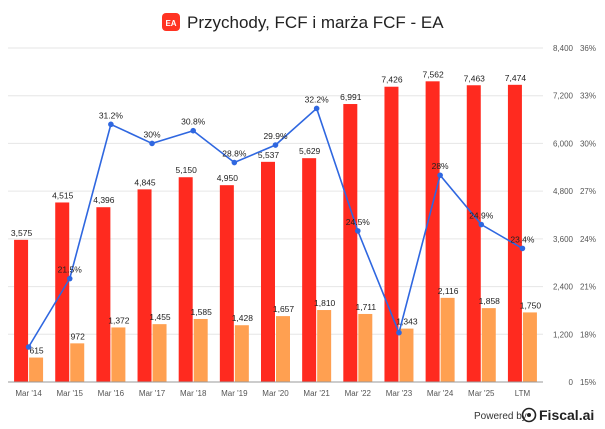 This screenshot has height=429, width=605. Describe the element at coordinates (490, 301) in the screenshot. I see `fcf-label: 1,858` at that location.